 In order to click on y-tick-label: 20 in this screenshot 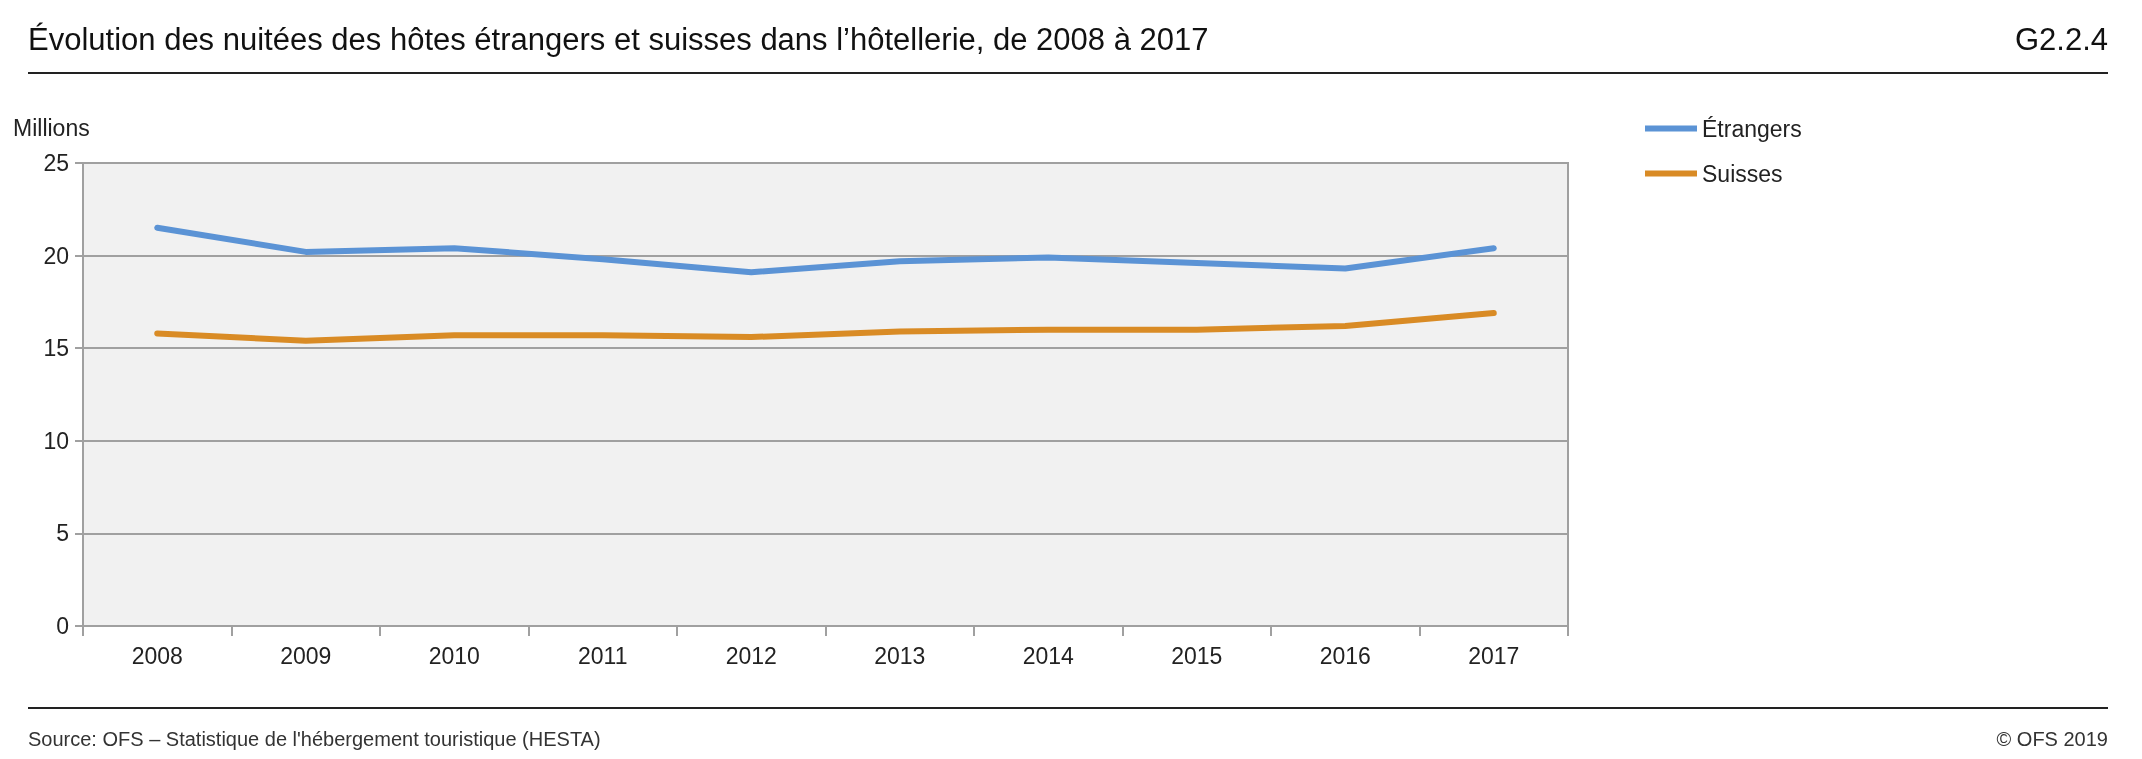, I will do `click(56, 255)`.